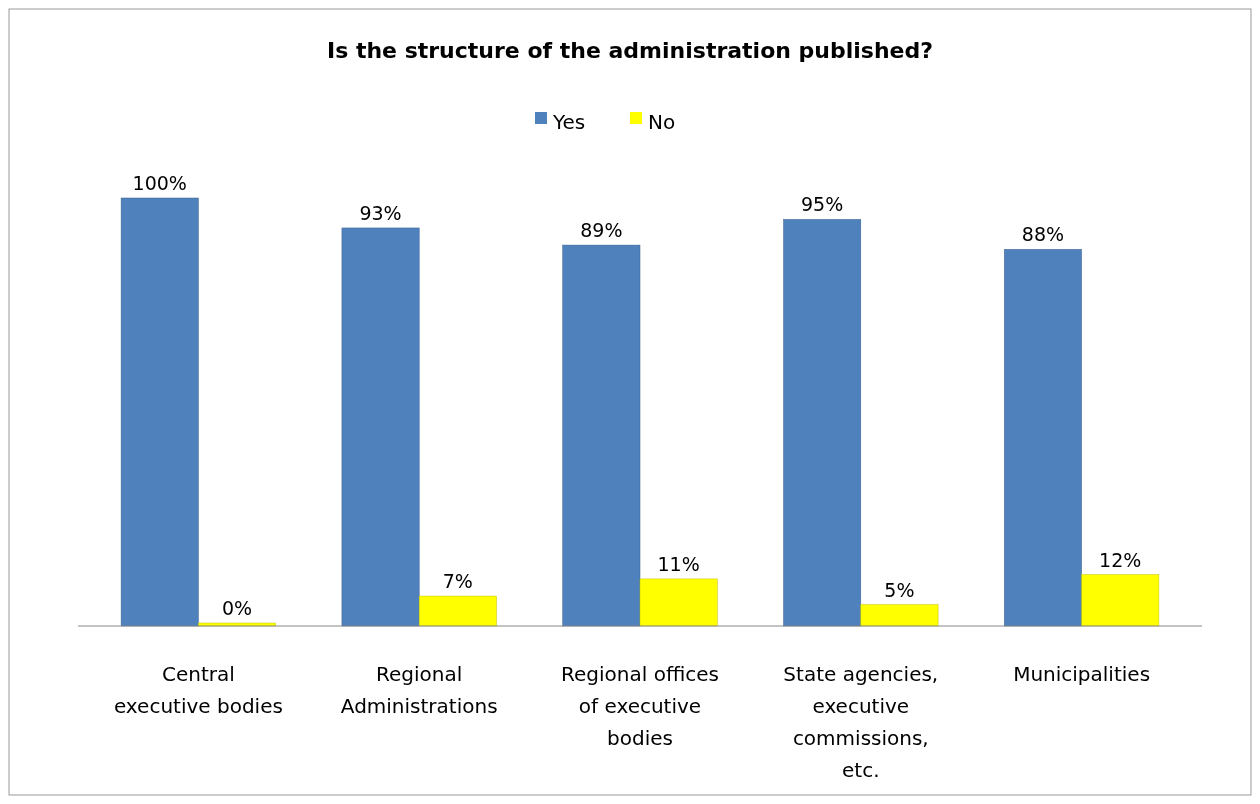 This screenshot has height=804, width=1260. Describe the element at coordinates (822, 204) in the screenshot. I see `data-label: 95%` at that location.